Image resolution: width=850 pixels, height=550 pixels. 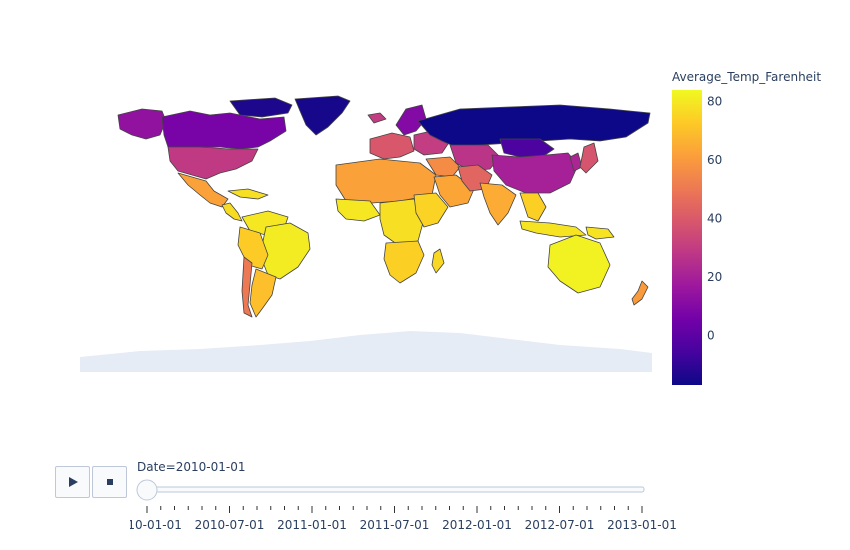 What do you see at coordinates (711, 335) in the screenshot?
I see `colorbar-tick-label: 0` at bounding box center [711, 335].